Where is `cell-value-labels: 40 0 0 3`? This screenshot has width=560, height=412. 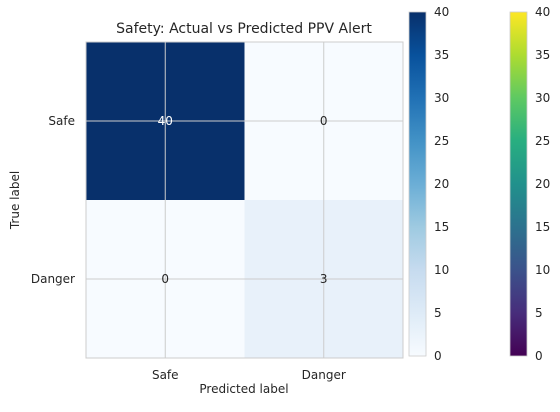 cell-value-labels: 40 0 0 3 is located at coordinates (243, 200).